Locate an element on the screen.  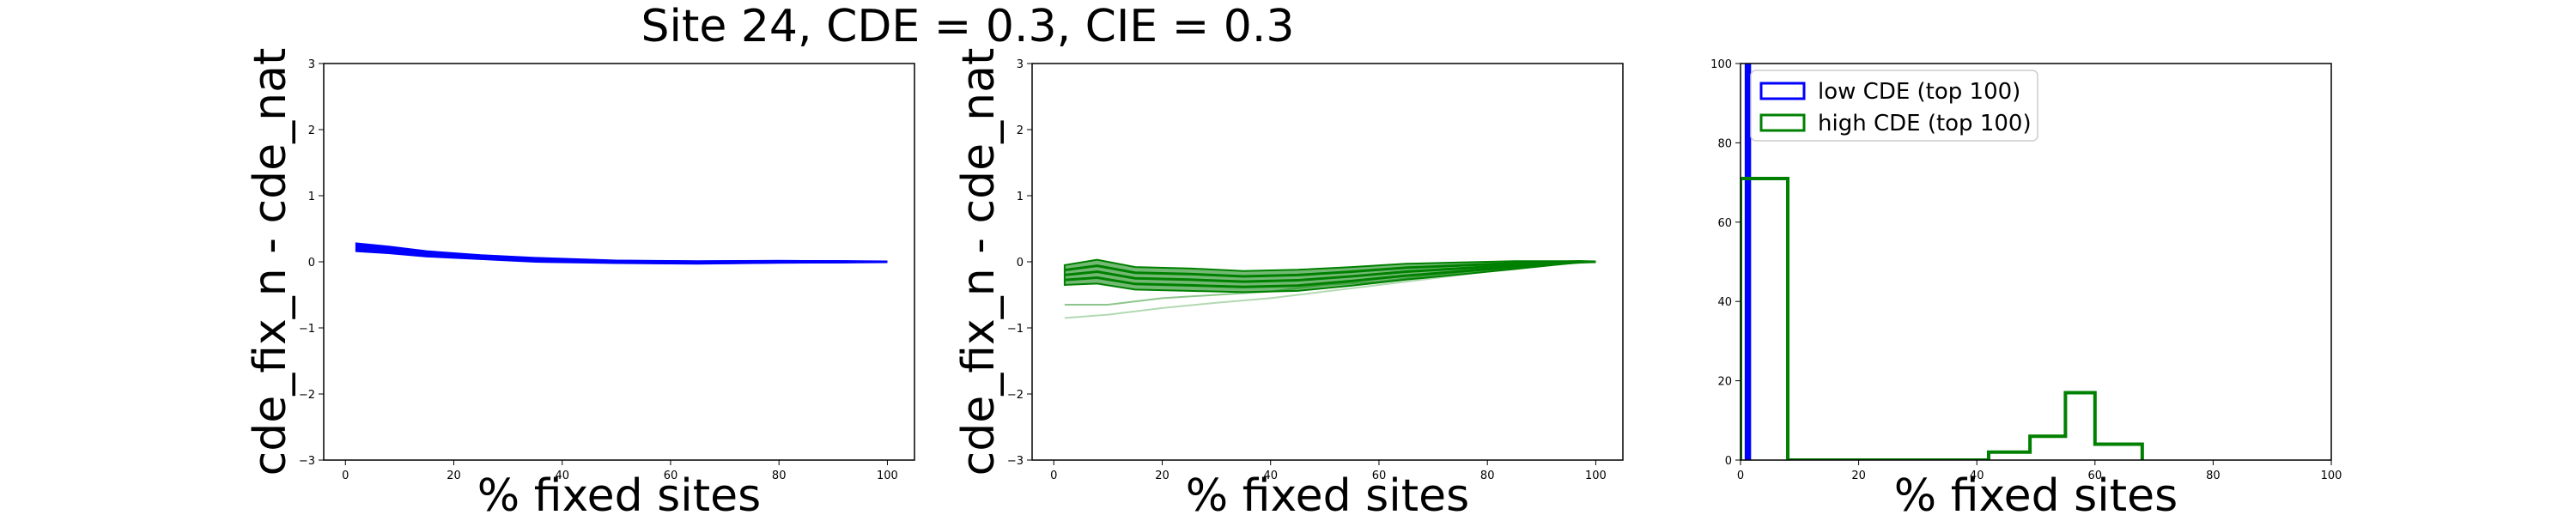
legend-label: low CDE (top 100) is located at coordinates (1919, 92).